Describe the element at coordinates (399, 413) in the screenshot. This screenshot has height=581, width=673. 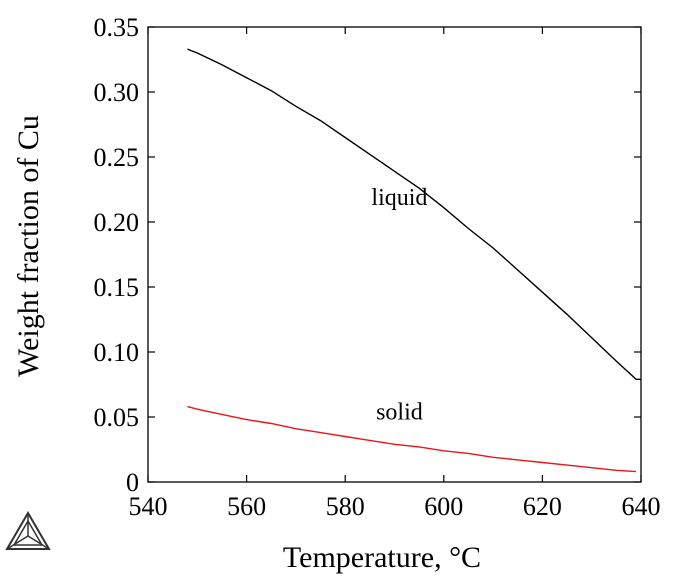
I see `annotation-solid: solid` at that location.